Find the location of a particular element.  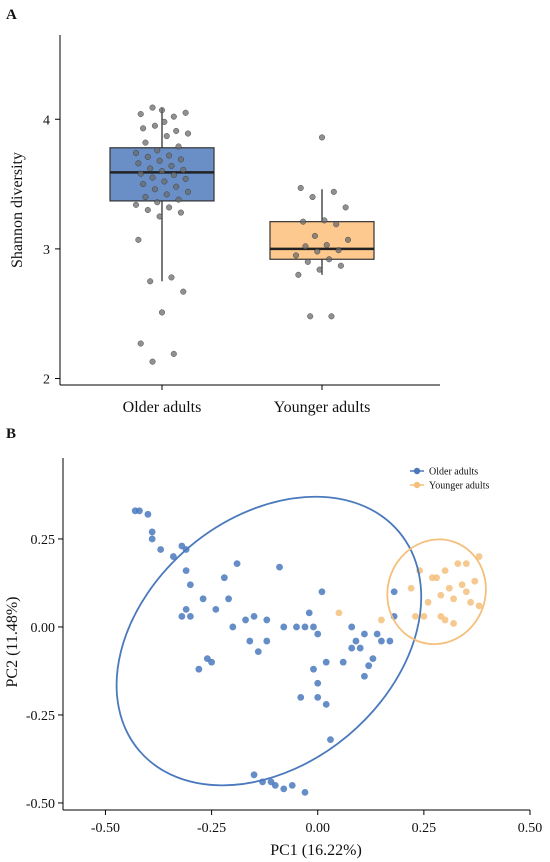

panel-b-label: B is located at coordinates (11, 434).